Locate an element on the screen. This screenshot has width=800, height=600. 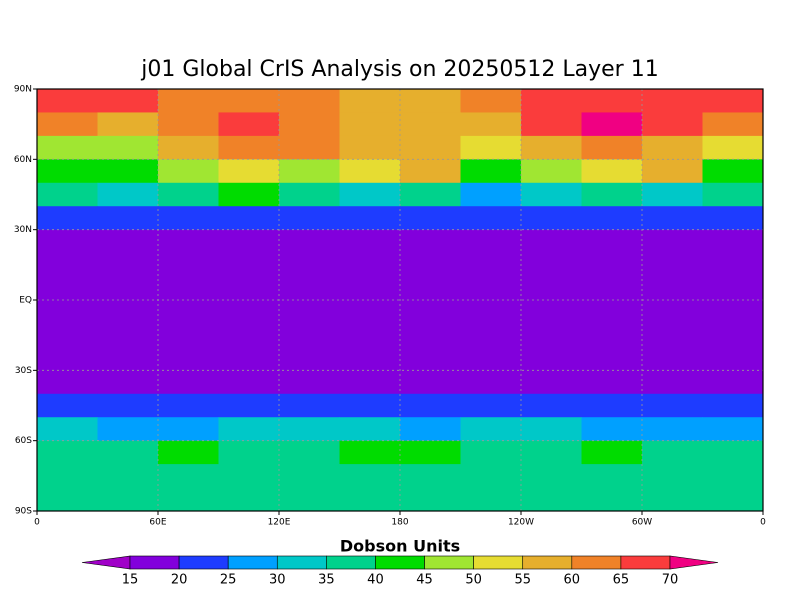
colorbar-title: Dobson Units is located at coordinates (400, 546).